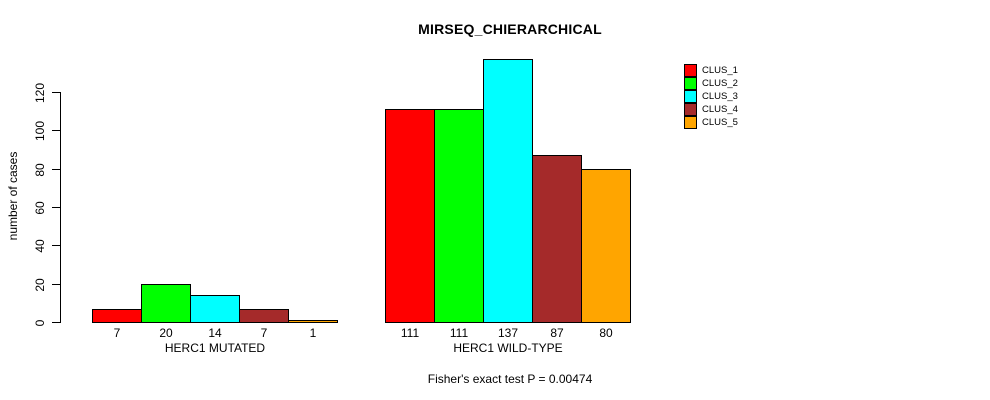 The width and height of the screenshot is (990, 400). What do you see at coordinates (40, 284) in the screenshot?
I see `y-axis-tick-label: 20` at bounding box center [40, 284].